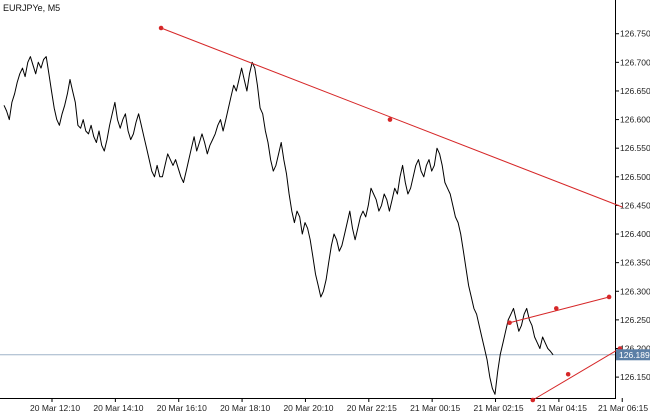 This screenshot has width=650, height=415. What do you see at coordinates (635, 234) in the screenshot?
I see `y-tick-label: 126.400` at bounding box center [635, 234].